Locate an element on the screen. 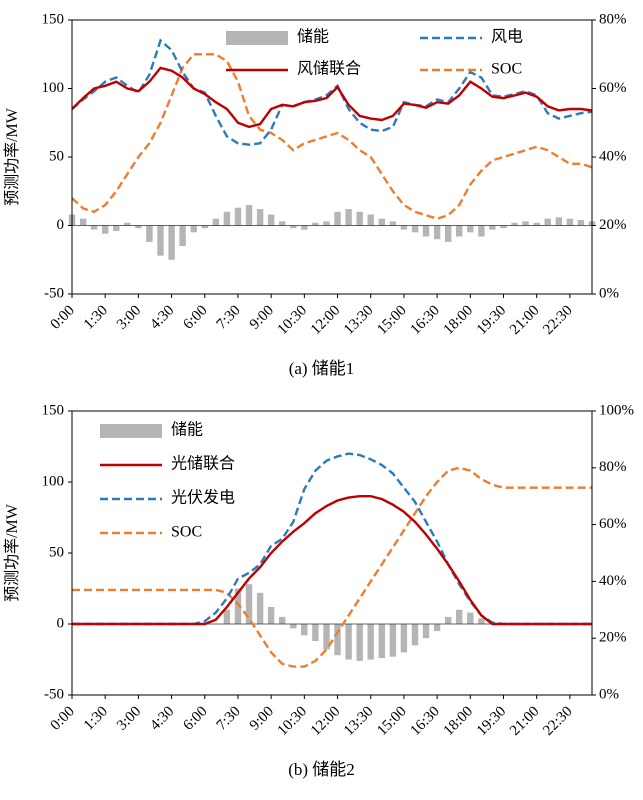  series-光储联合 is located at coordinates (332, 560).